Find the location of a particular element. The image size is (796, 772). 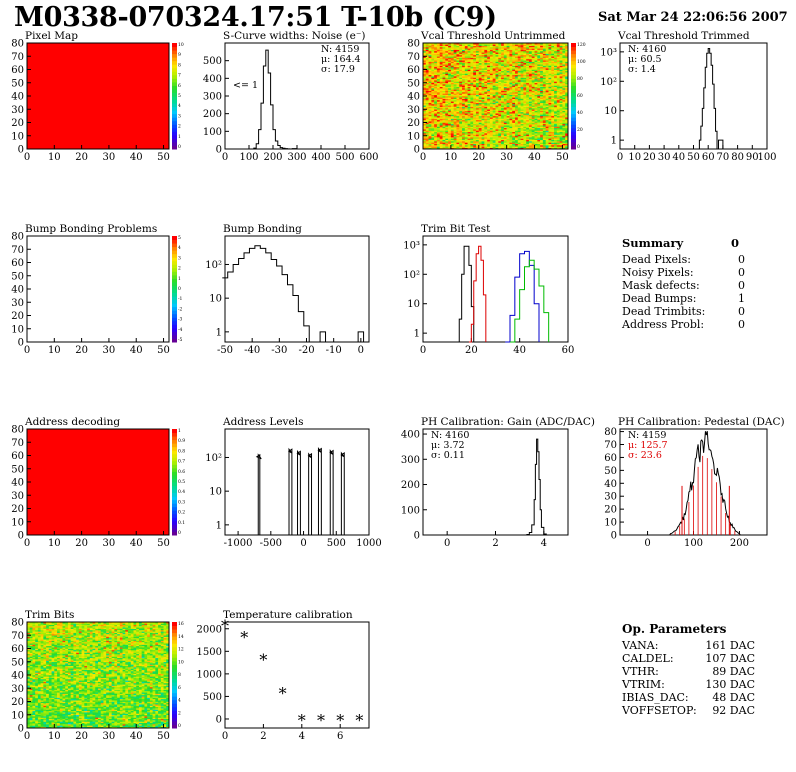

y-tick-label: 60 is located at coordinates (610, 458).